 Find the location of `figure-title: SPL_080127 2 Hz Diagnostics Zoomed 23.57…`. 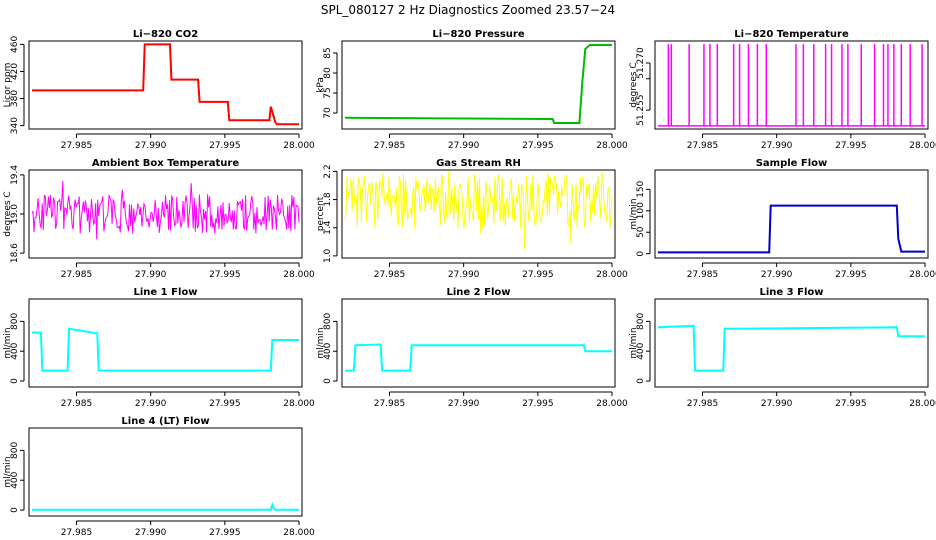

figure-title: SPL_080127 2 Hz Diagnostics Zoomed 23.57… is located at coordinates (468, 10).